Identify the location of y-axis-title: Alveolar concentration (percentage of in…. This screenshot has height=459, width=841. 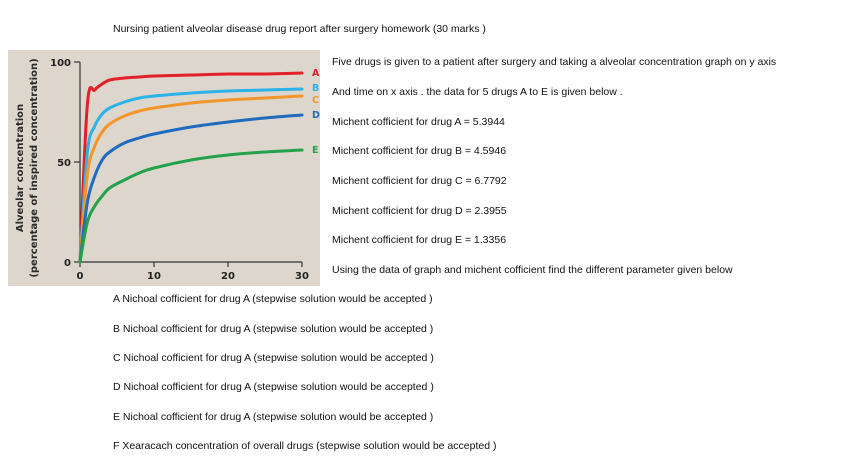
(27, 167).